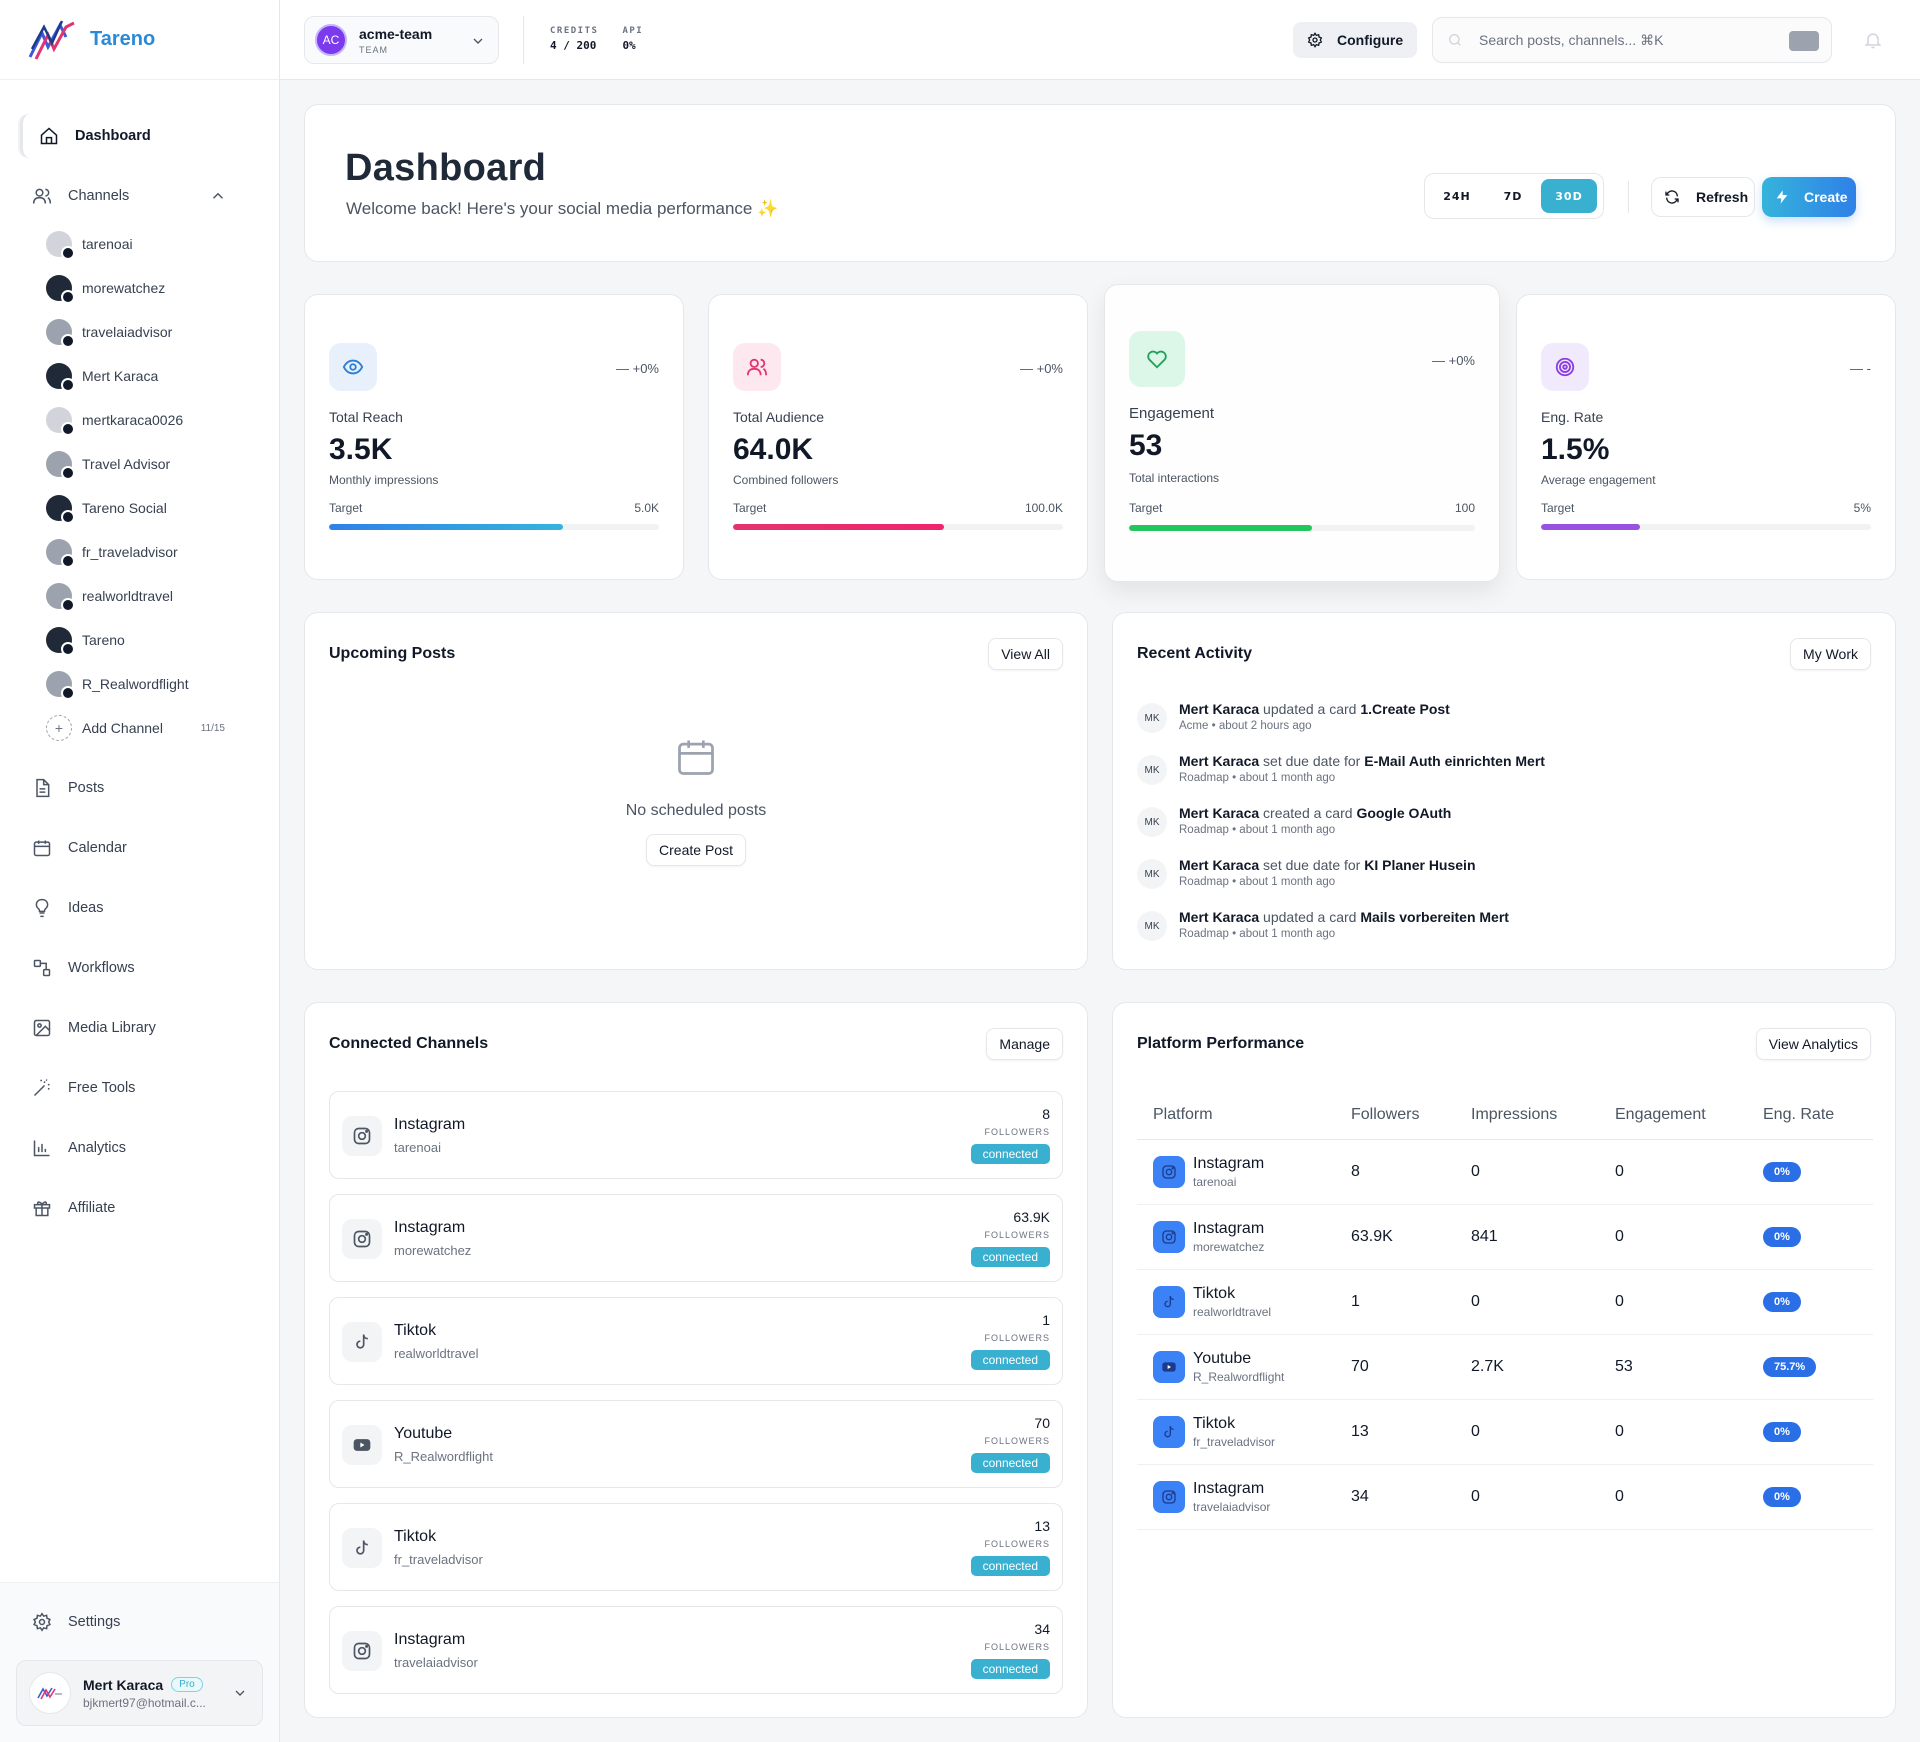 This screenshot has height=1742, width=1920. What do you see at coordinates (139, 332) in the screenshot?
I see `sidebar-channel-item: travelaiadvisor` at bounding box center [139, 332].